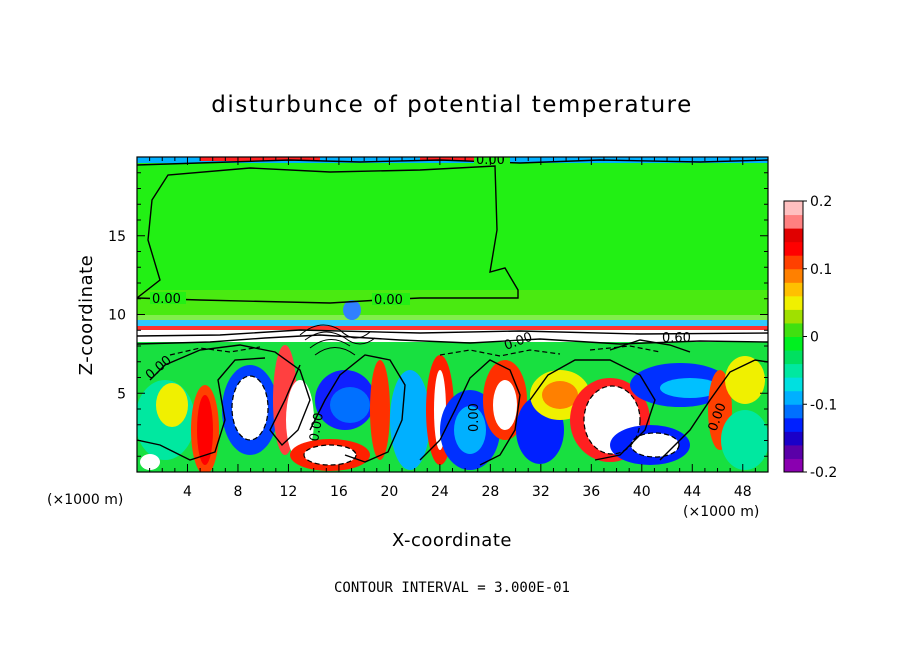 The height and width of the screenshot is (654, 904). What do you see at coordinates (452, 540) in the screenshot?
I see `x-axis-label: X-coordinate` at bounding box center [452, 540].